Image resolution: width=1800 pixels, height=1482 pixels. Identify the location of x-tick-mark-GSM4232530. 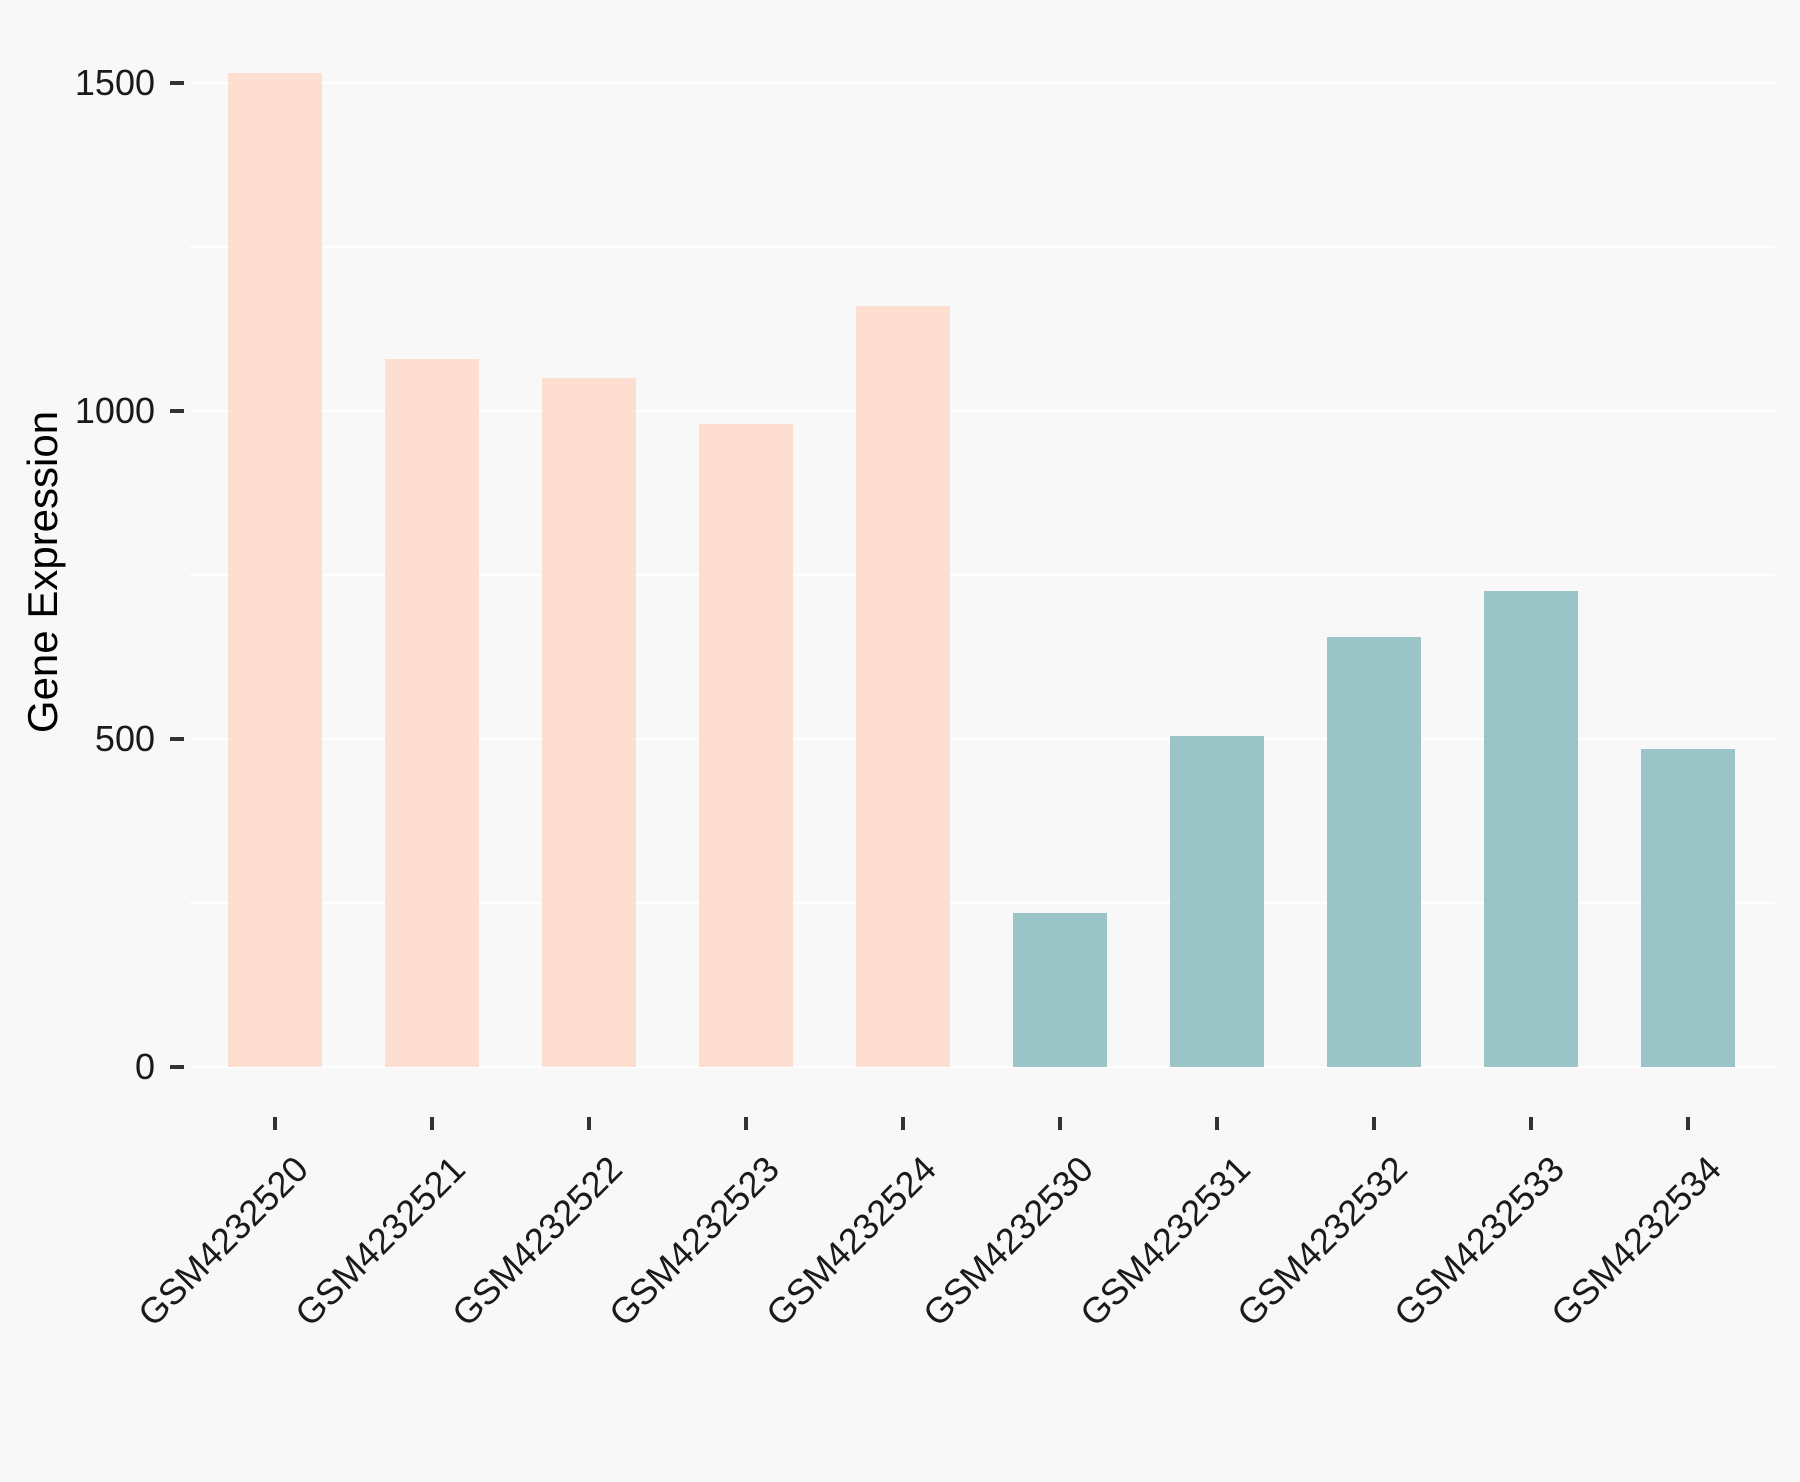
(1060, 1123).